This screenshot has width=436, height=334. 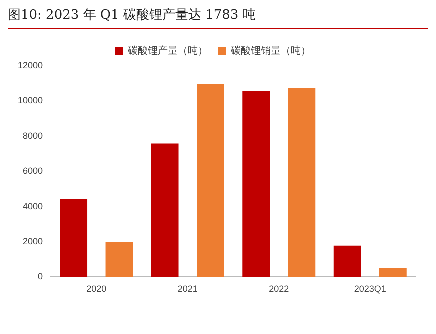 I want to click on y-tick-label: 8000, so click(x=33, y=135).